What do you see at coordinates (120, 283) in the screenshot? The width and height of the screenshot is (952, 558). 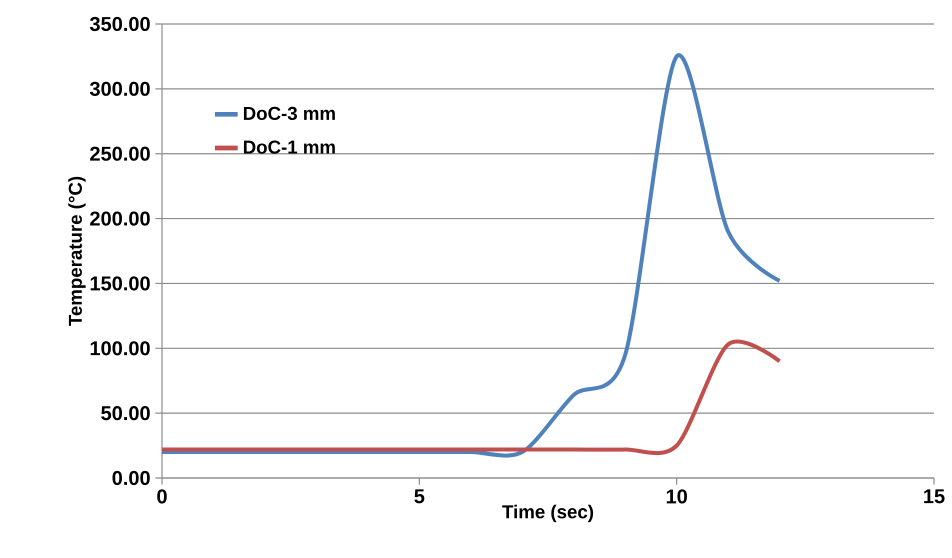 I see `y-tick-label: 150.00` at bounding box center [120, 283].